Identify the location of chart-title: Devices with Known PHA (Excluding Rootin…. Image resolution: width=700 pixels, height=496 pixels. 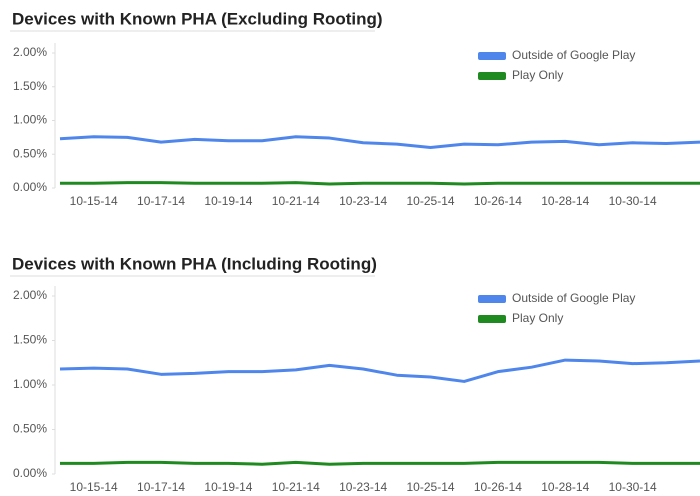
(197, 18).